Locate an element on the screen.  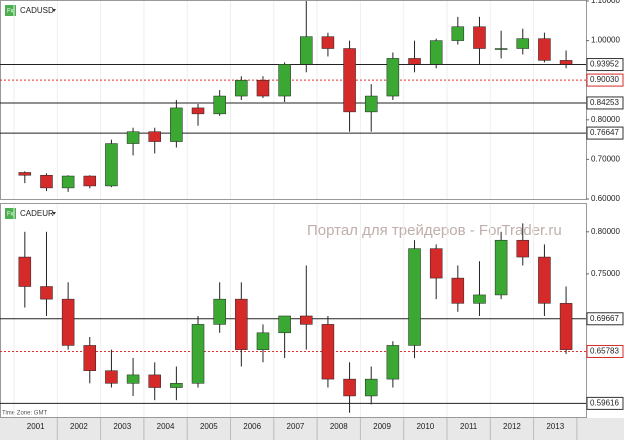
x-tick-label: 2003 is located at coordinates (122, 426).